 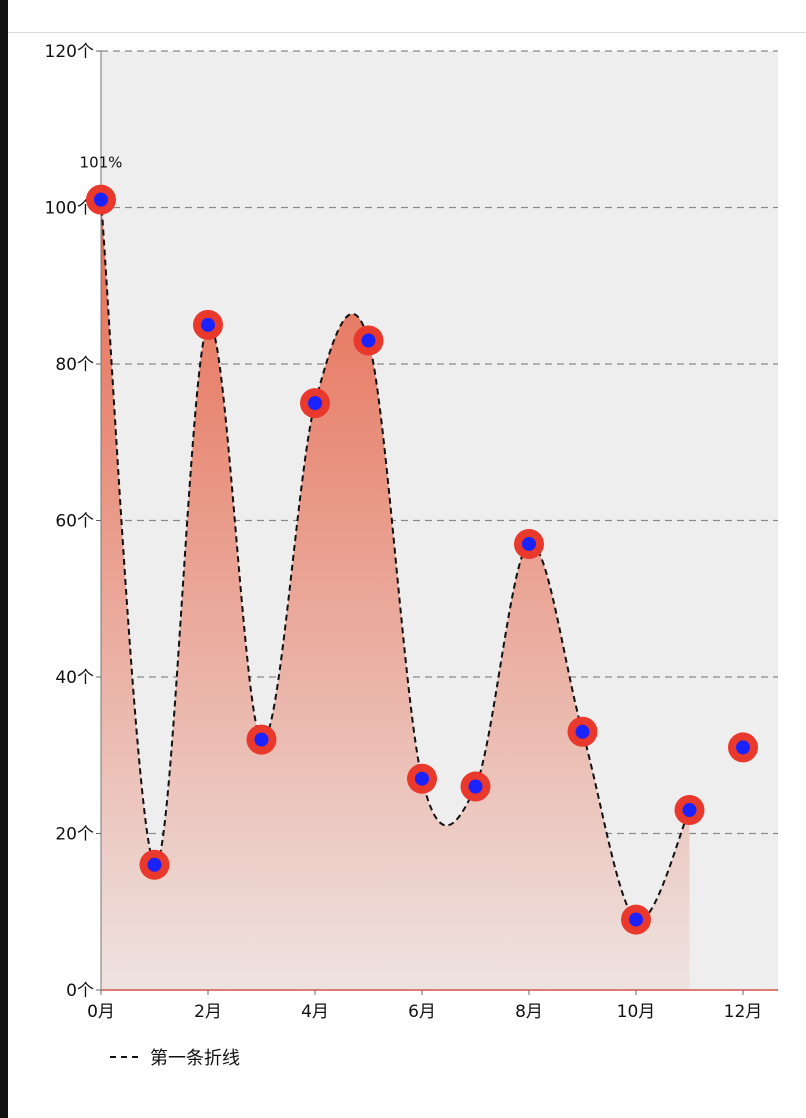 I want to click on window-edge, so click(x=4, y=559).